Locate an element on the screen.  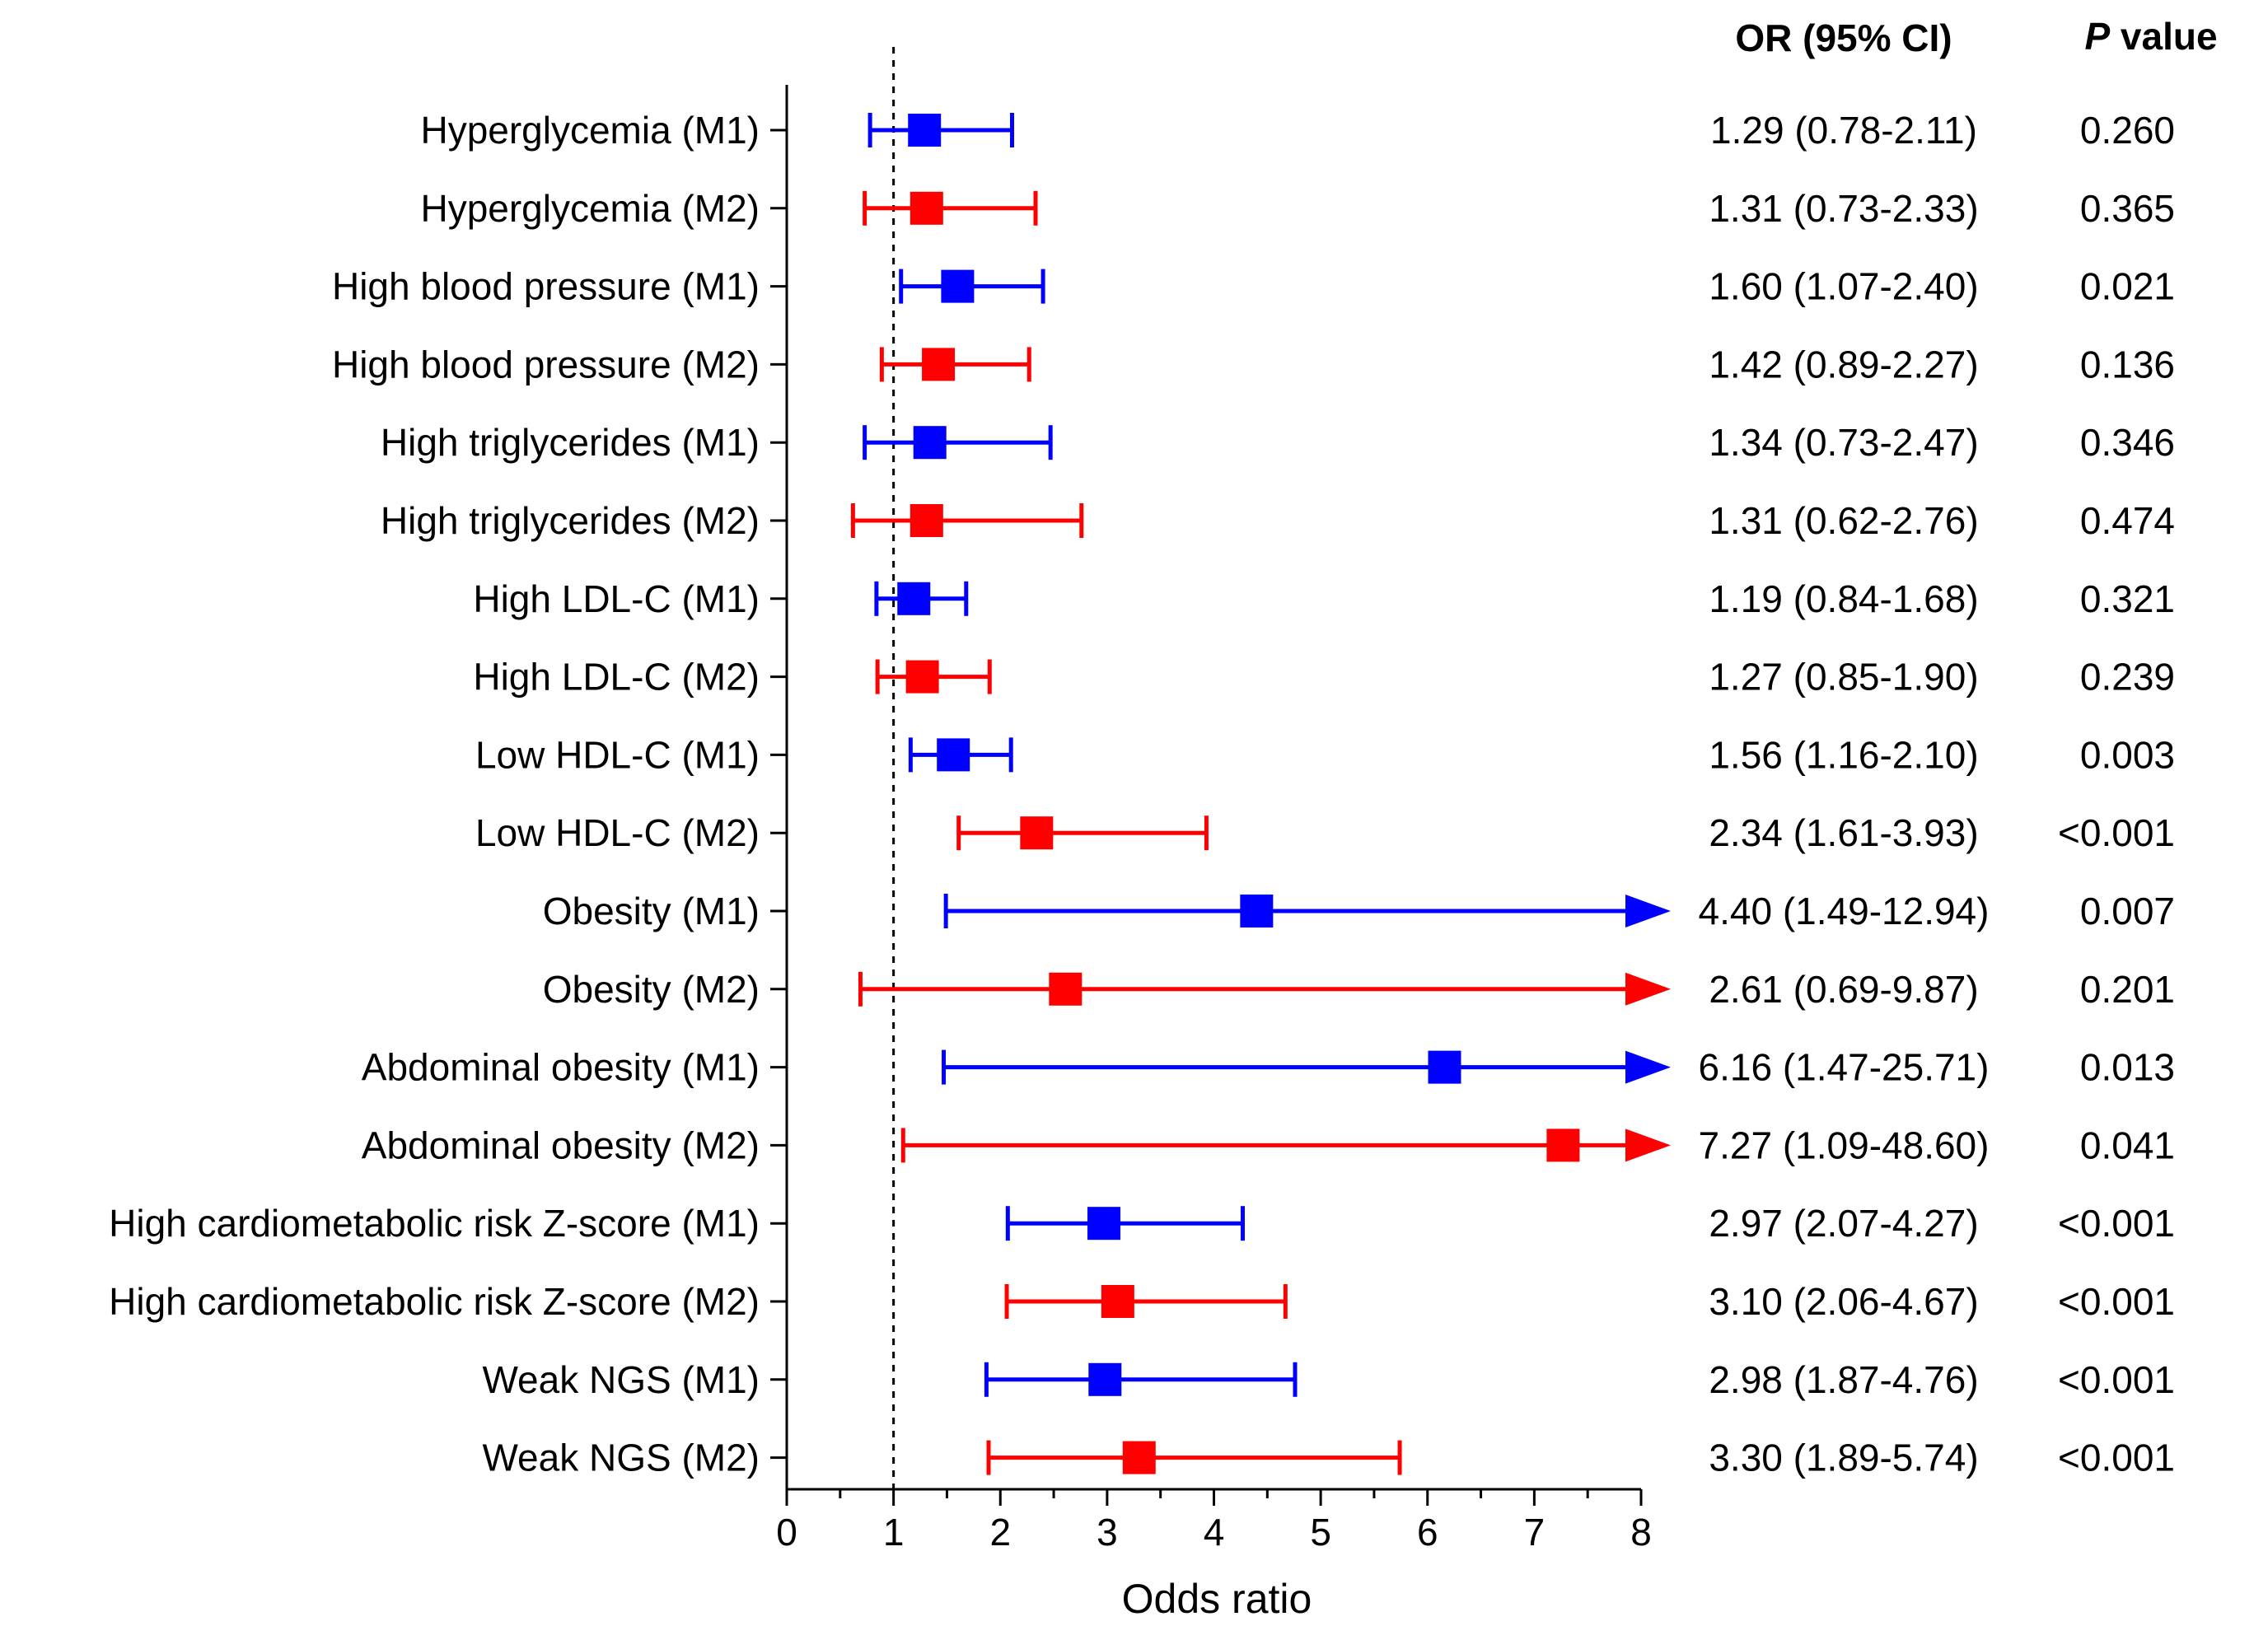
p-header-italic: P is located at coordinates (2097, 36).